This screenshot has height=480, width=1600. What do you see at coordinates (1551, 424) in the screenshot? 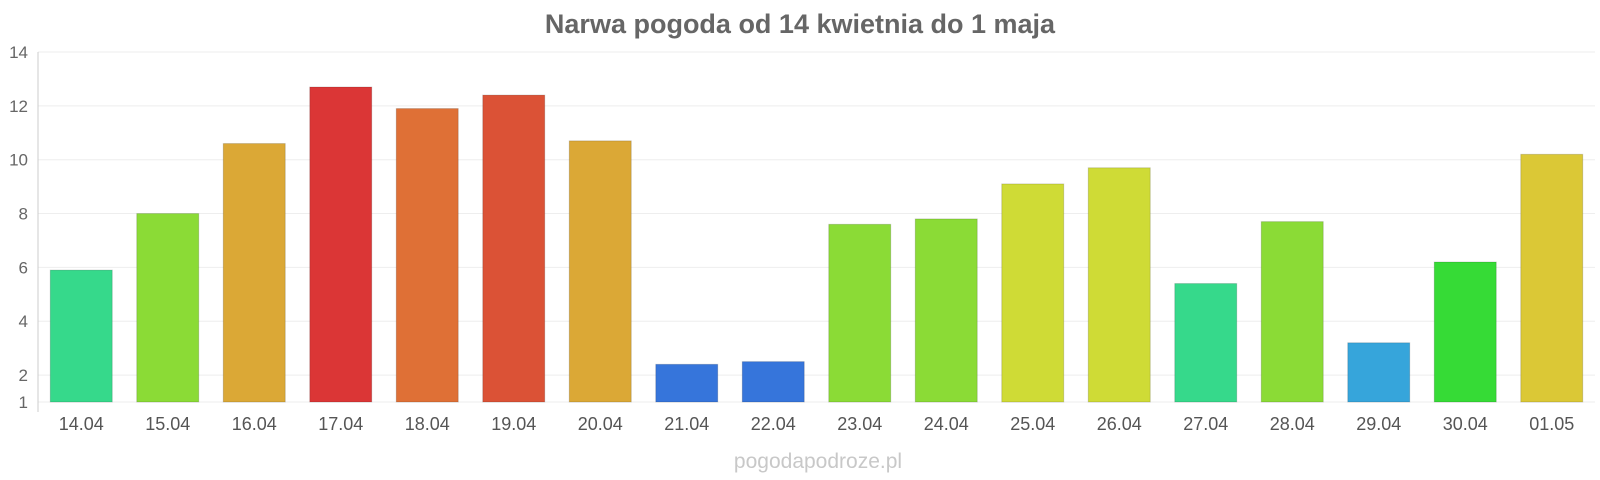
I see `x-tick-label: 01.05` at bounding box center [1551, 424].